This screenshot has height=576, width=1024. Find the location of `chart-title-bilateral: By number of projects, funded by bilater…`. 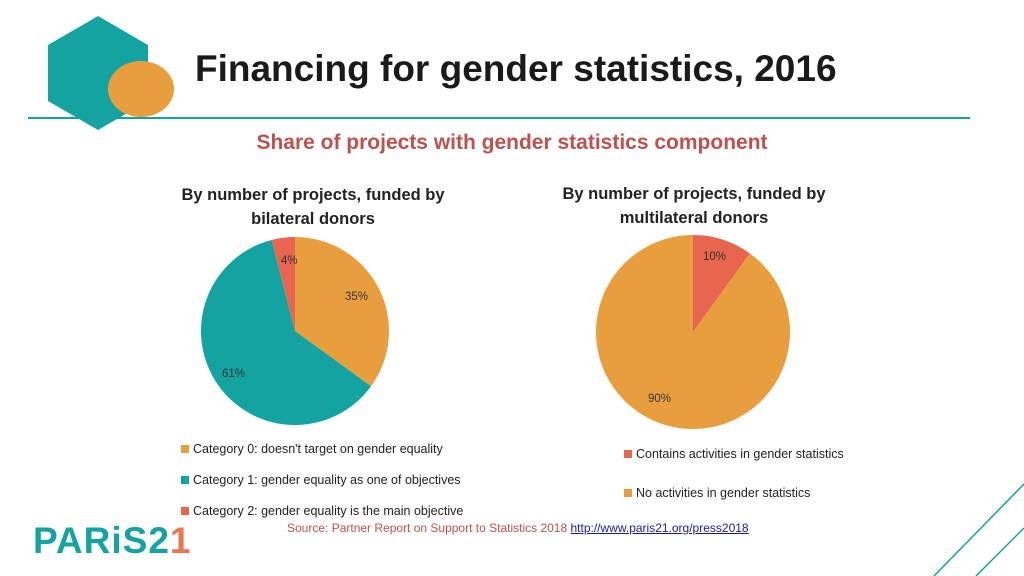

chart-title-bilateral: By number of projects, funded by bilater… is located at coordinates (313, 207).